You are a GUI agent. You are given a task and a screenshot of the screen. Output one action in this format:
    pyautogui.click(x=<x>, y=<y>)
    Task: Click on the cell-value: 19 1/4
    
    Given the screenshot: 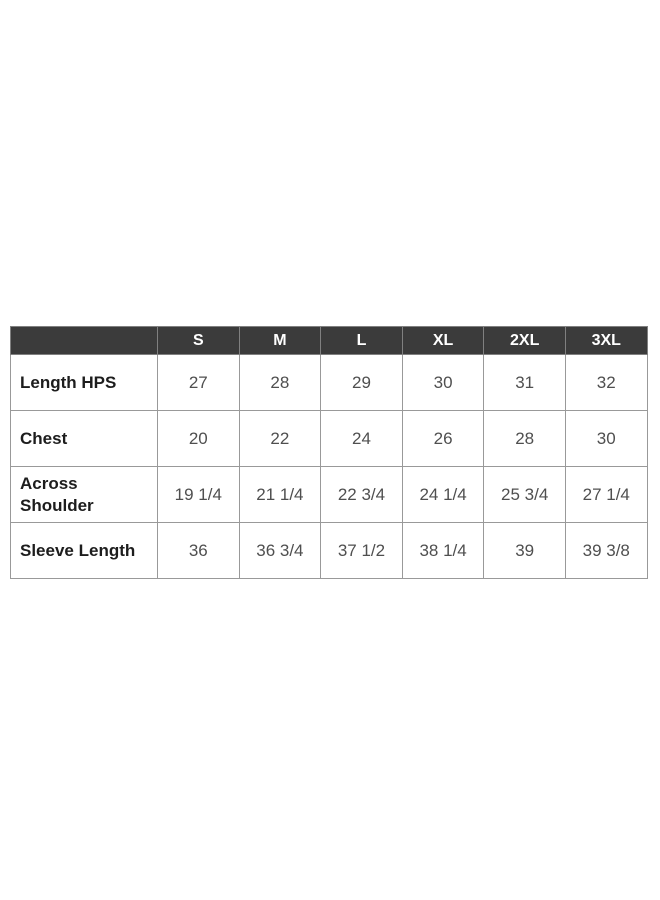 What is the action you would take?
    pyautogui.click(x=198, y=494)
    